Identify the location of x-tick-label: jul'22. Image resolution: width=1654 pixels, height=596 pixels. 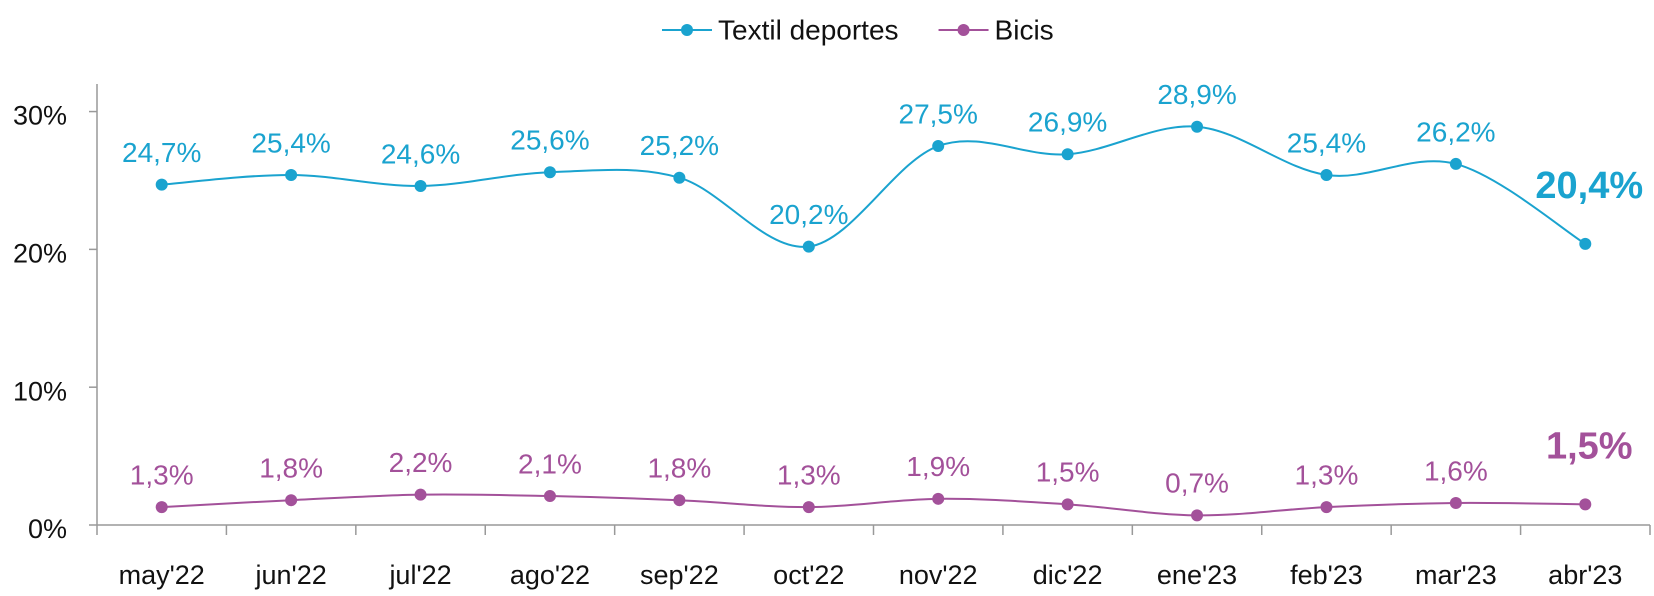
(419, 575).